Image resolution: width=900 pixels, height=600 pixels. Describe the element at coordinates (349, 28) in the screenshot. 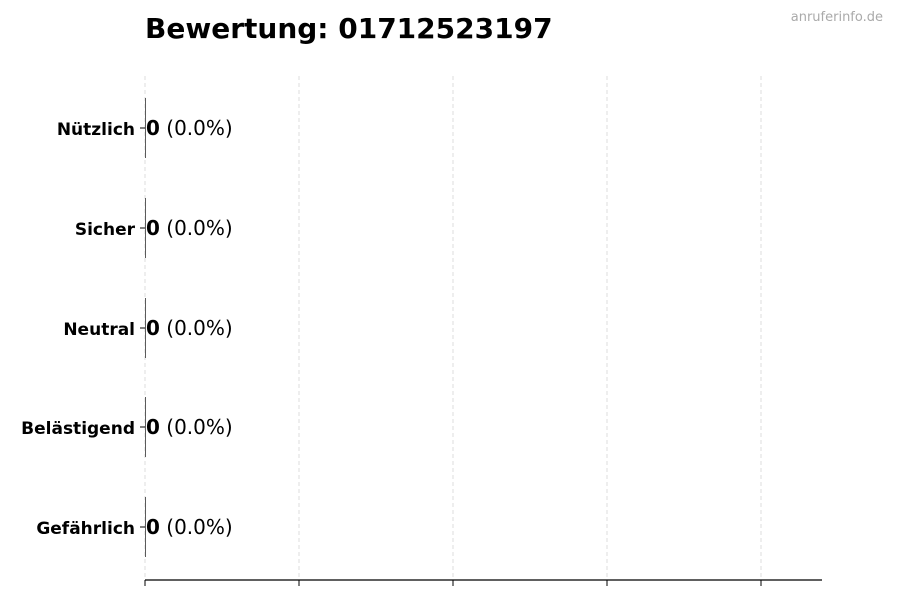

I see `chart-title: Bewertung: 01712523197` at that location.